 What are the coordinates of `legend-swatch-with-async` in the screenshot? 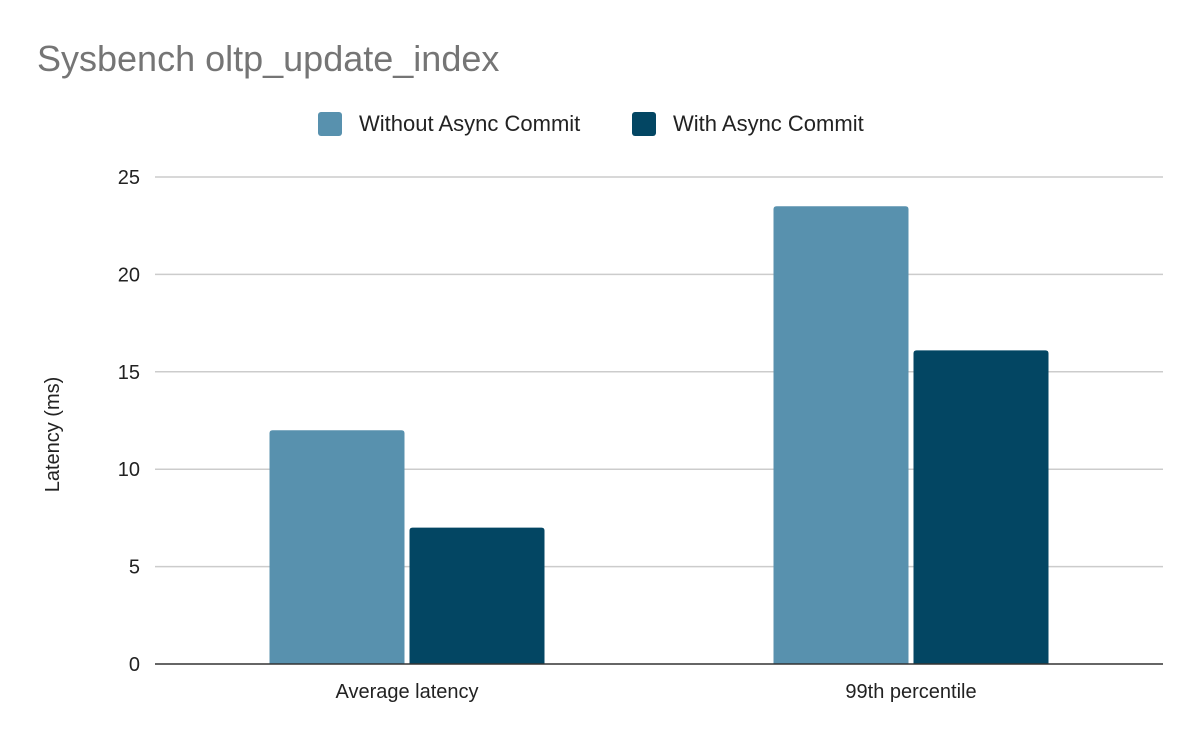 It's located at (644, 124).